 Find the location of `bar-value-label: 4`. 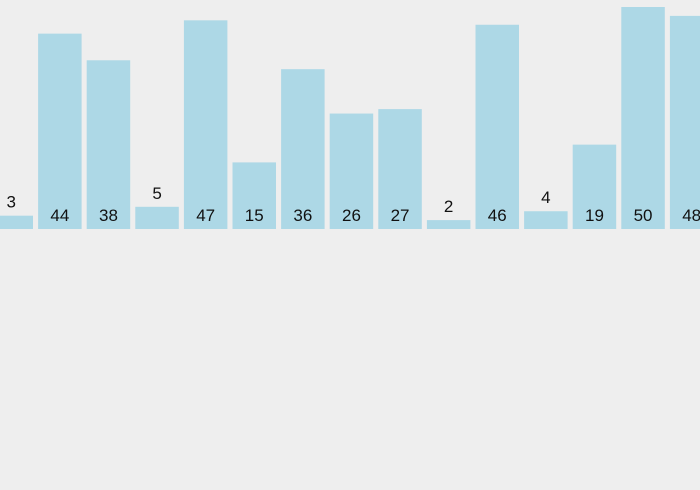

bar-value-label: 4 is located at coordinates (545, 197).